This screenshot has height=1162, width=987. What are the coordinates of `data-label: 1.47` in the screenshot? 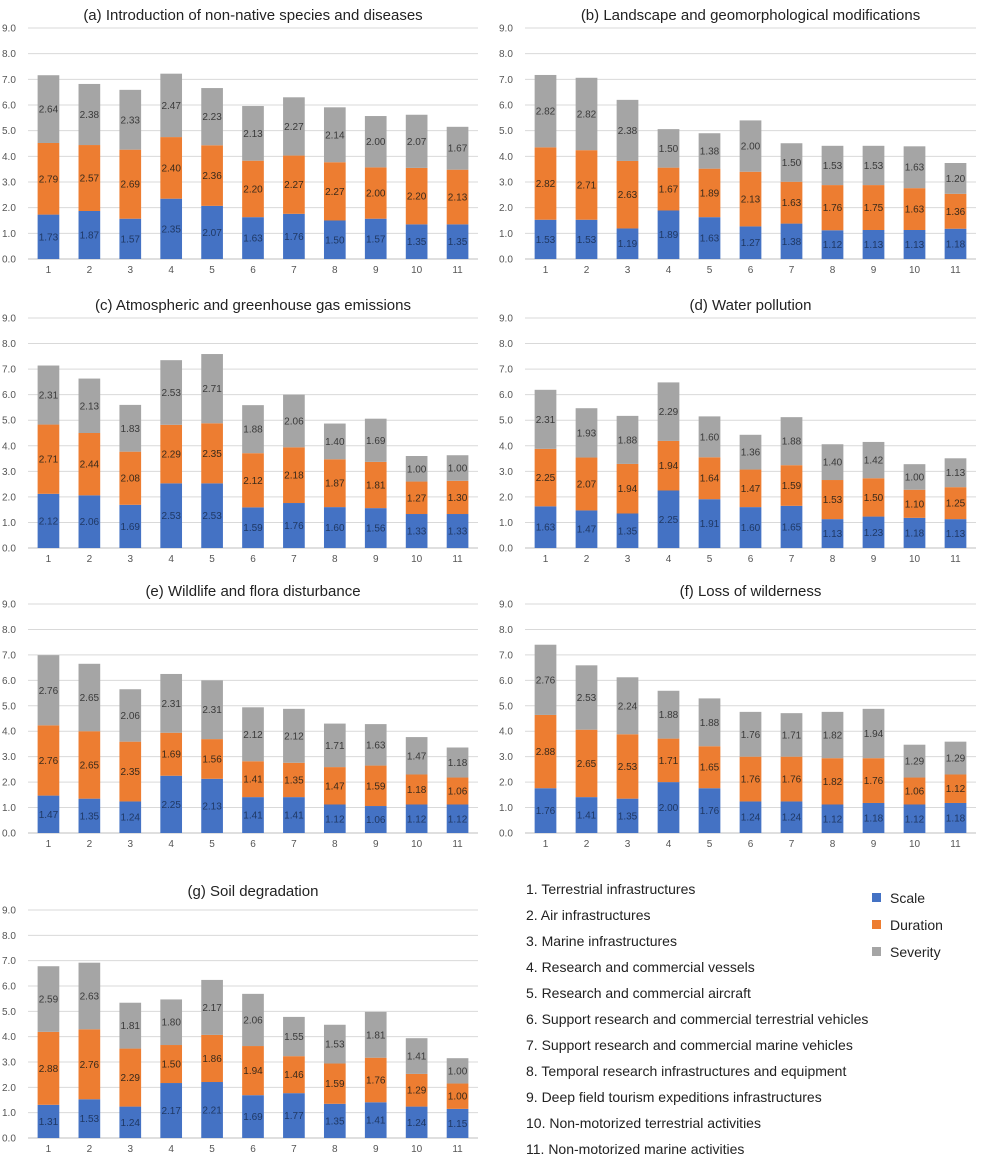 It's located at (335, 786).